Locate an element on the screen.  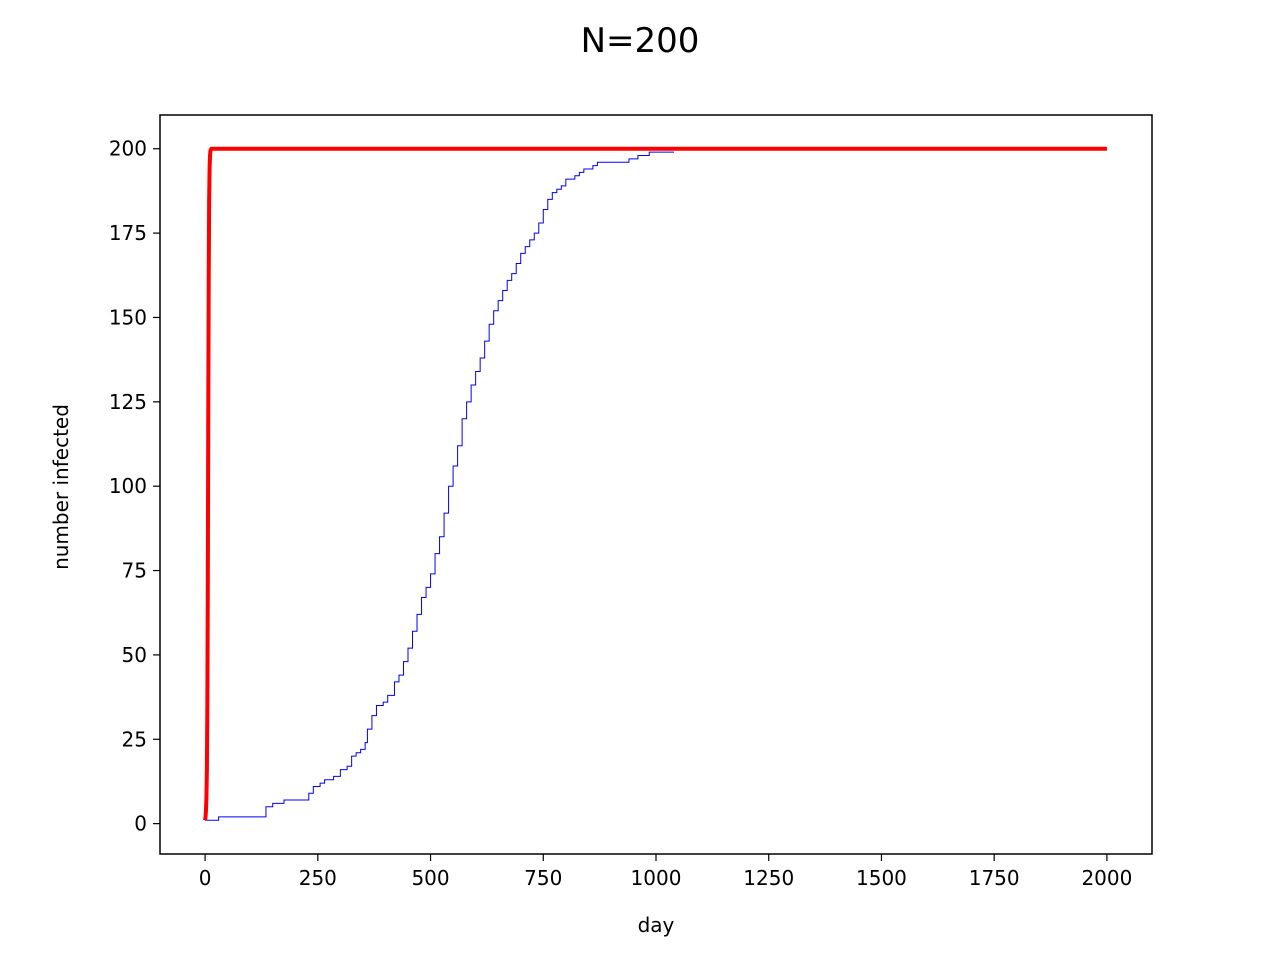
y-tick-label: 175 is located at coordinates (128, 233).